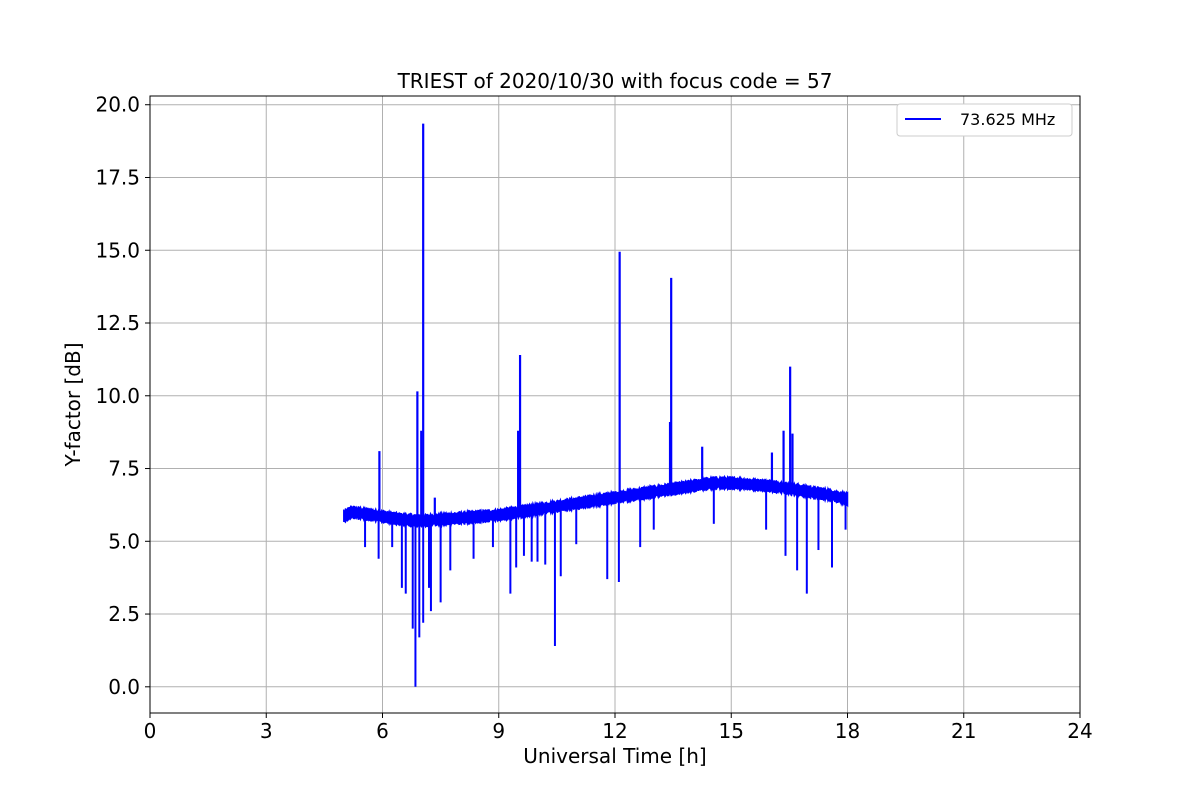  I want to click on legend-label: 73.625 MHz, so click(1007, 119).